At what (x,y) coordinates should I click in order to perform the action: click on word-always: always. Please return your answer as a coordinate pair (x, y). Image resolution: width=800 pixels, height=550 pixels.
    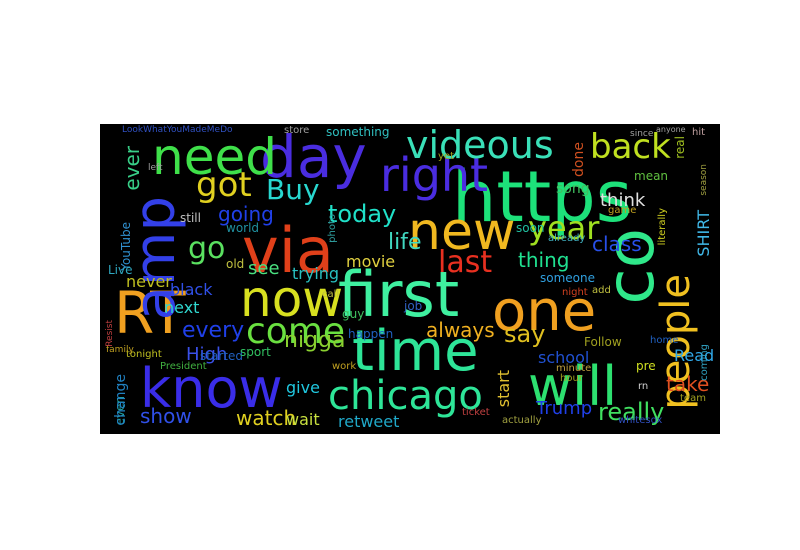
    Looking at the image, I should click on (460, 330).